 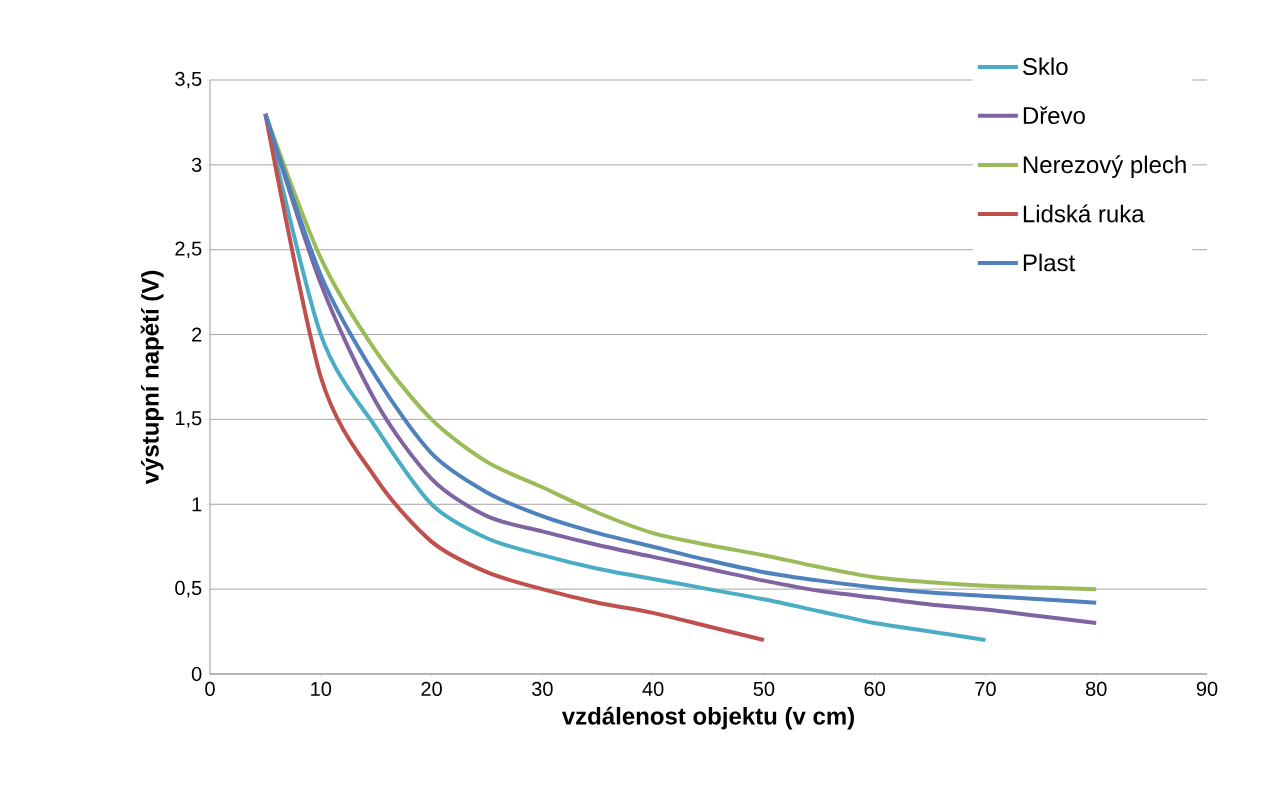 What do you see at coordinates (1054, 115) in the screenshot?
I see `legend-label: Dřevo` at bounding box center [1054, 115].